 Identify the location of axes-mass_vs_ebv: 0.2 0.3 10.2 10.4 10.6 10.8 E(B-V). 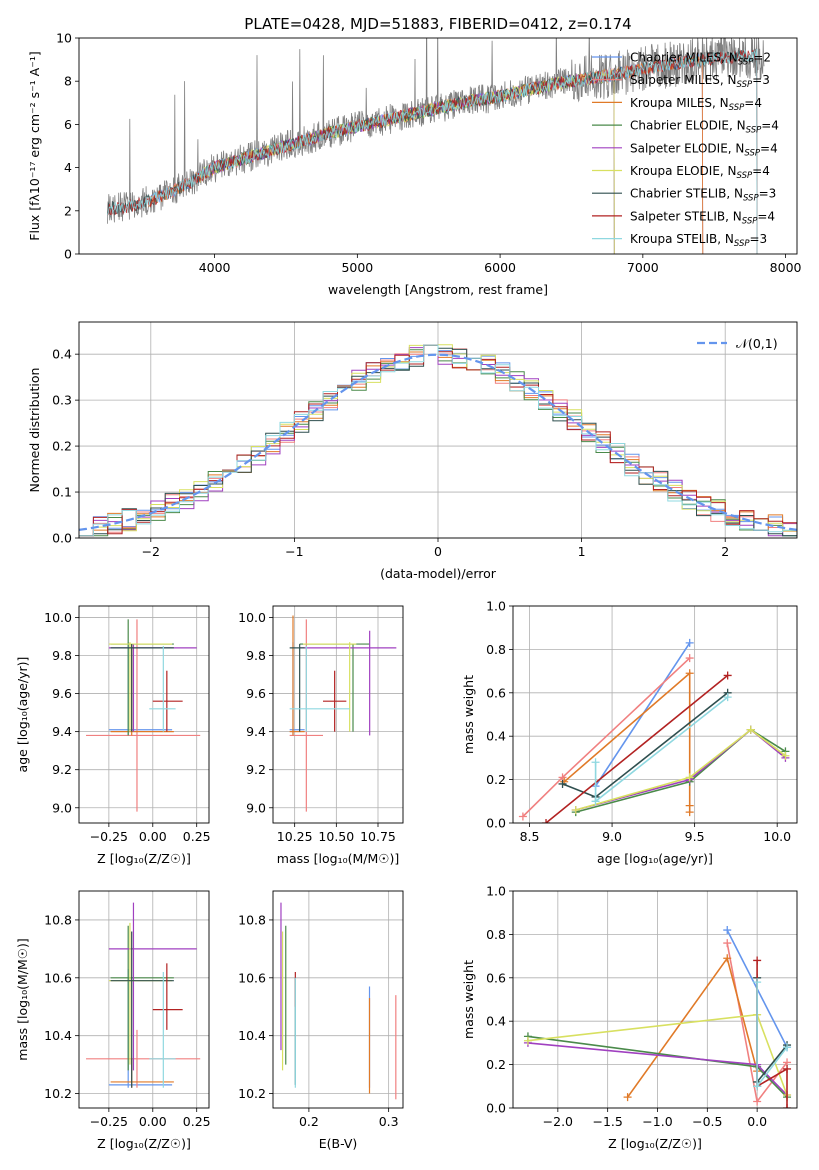
(321, 1020).